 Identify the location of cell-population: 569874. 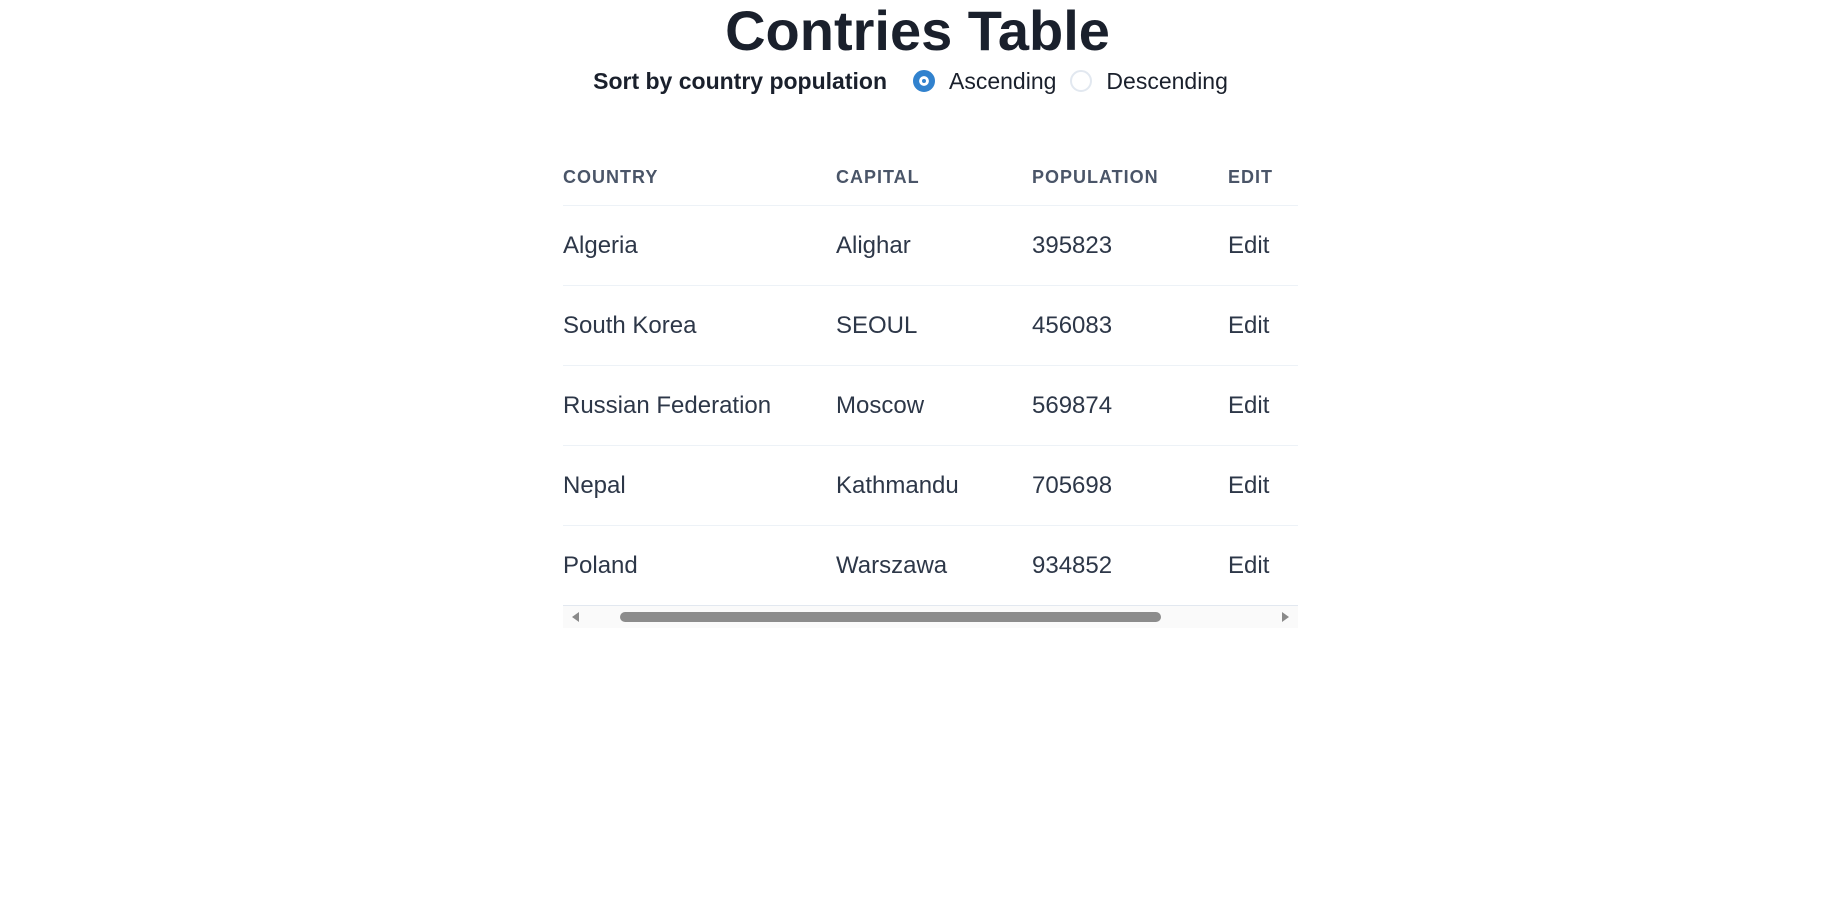
(1130, 405).